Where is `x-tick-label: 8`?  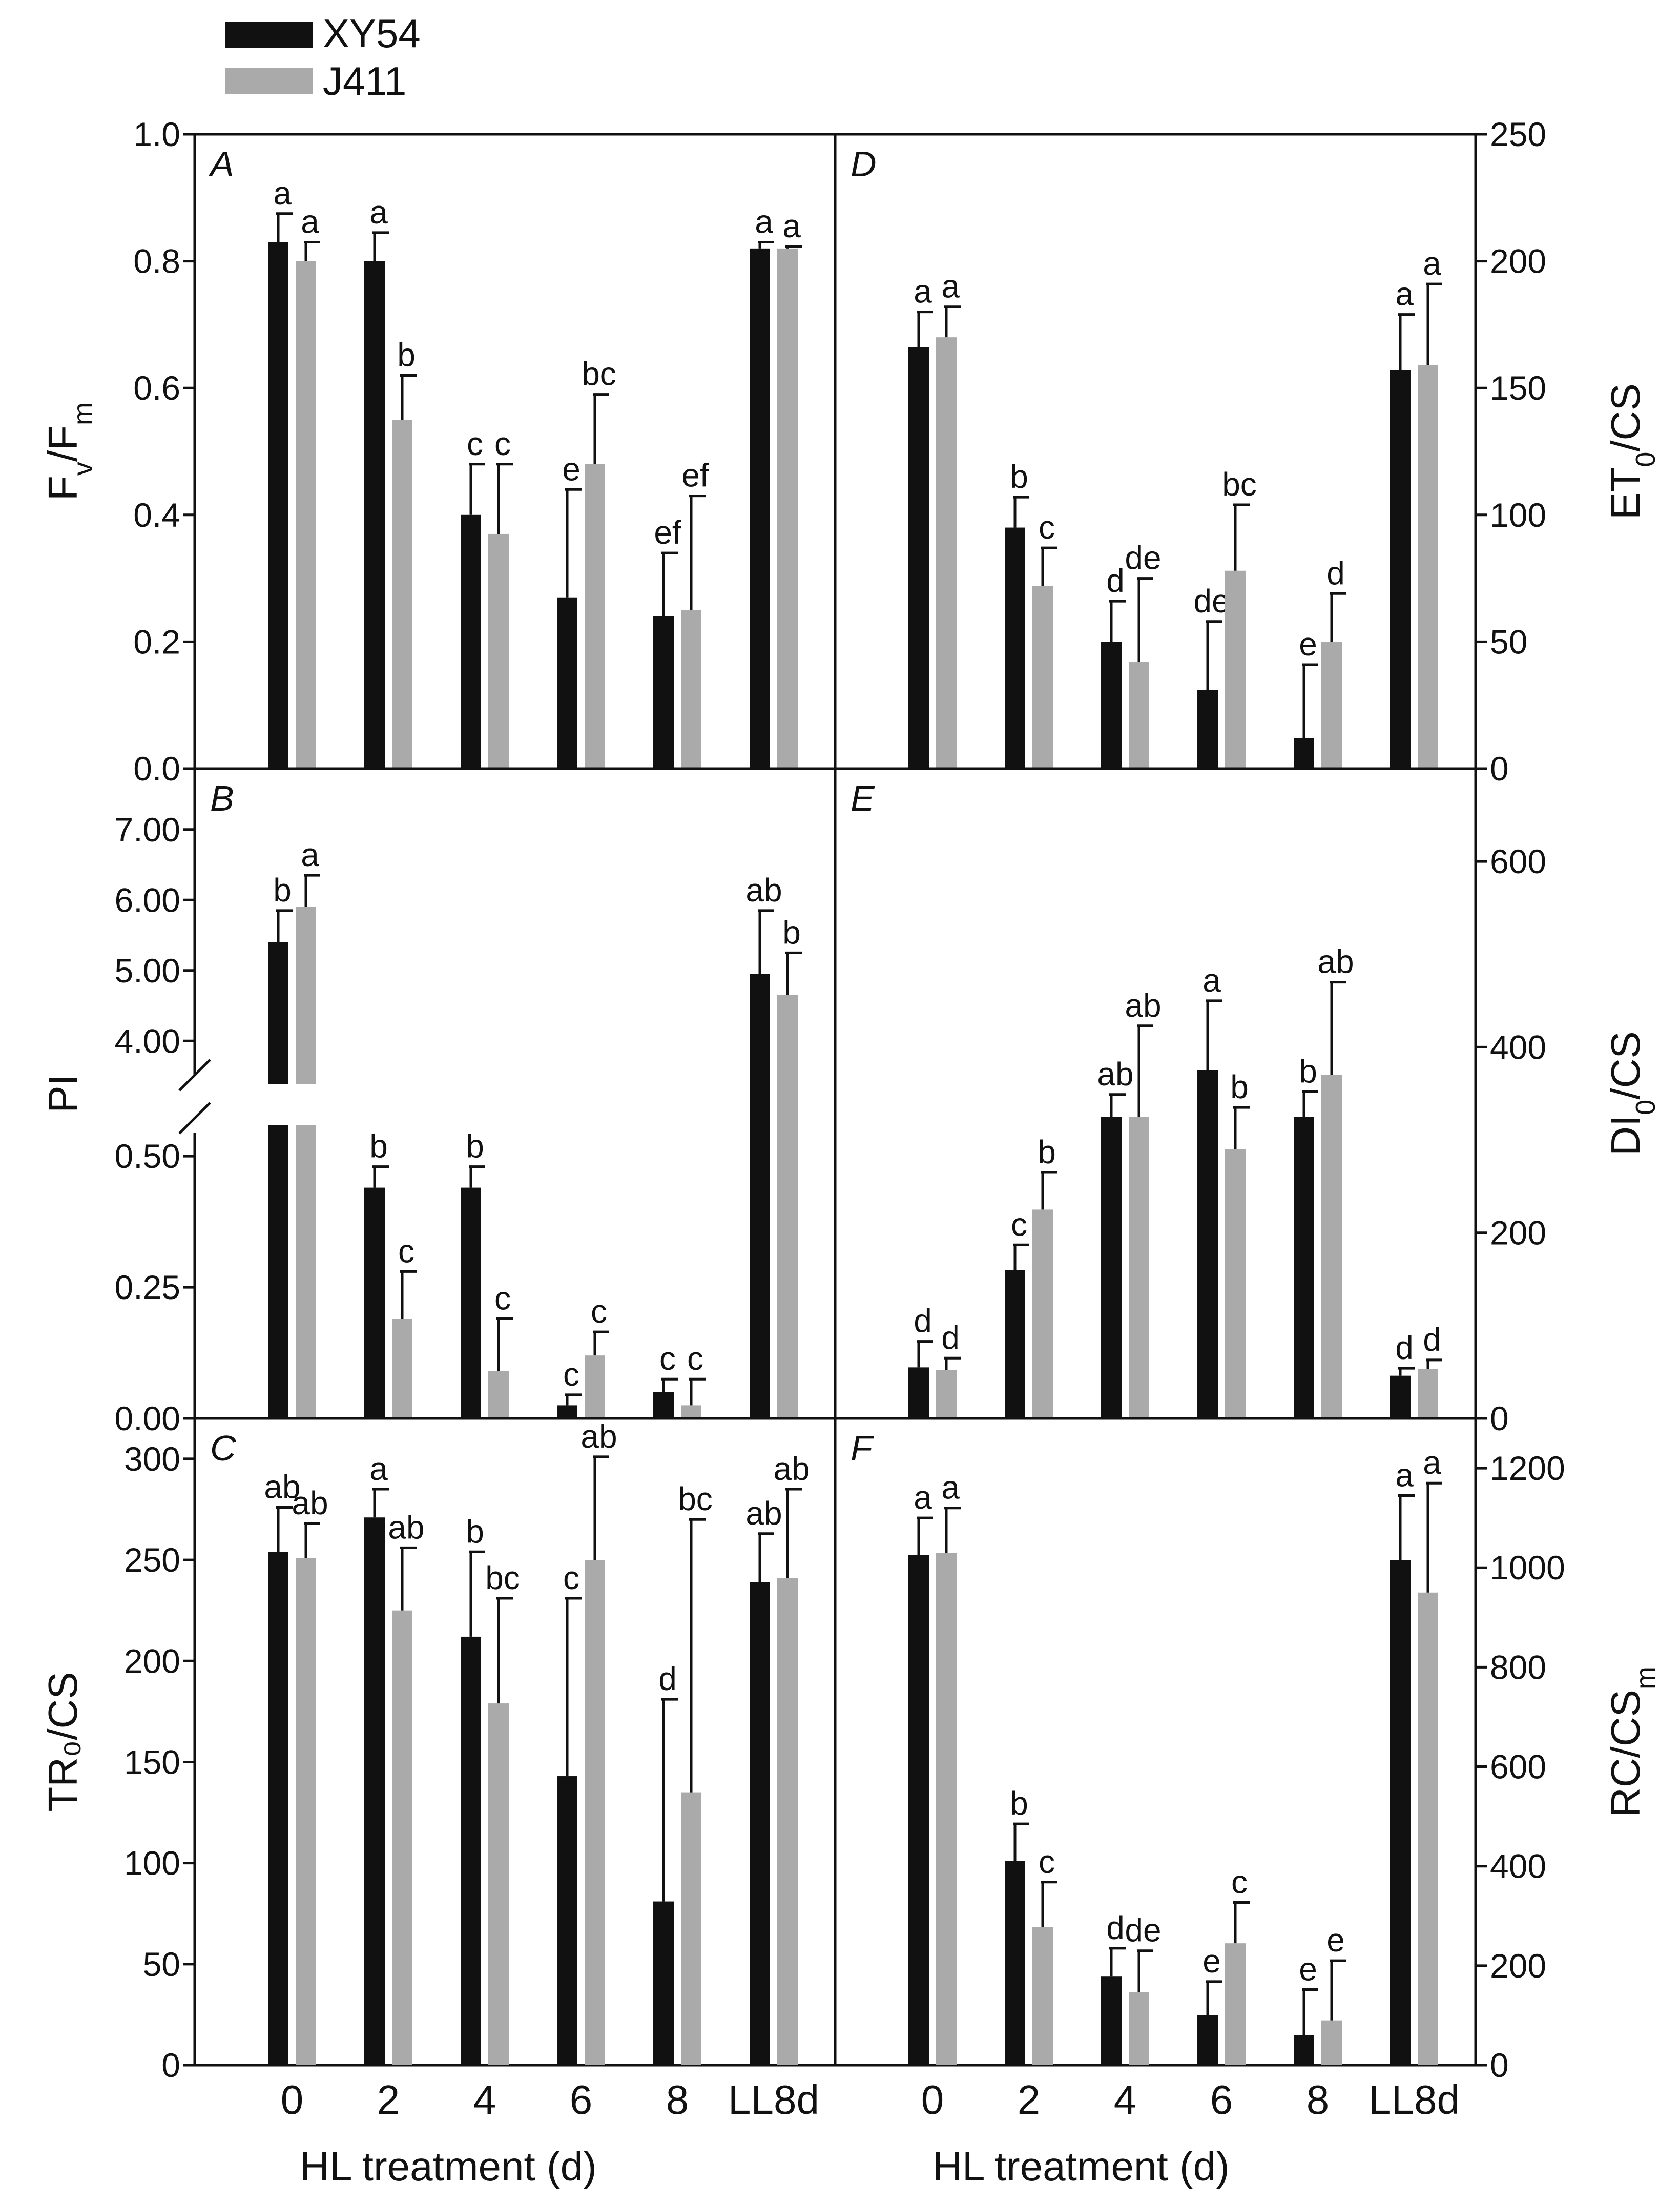
x-tick-label: 8 is located at coordinates (1318, 2100).